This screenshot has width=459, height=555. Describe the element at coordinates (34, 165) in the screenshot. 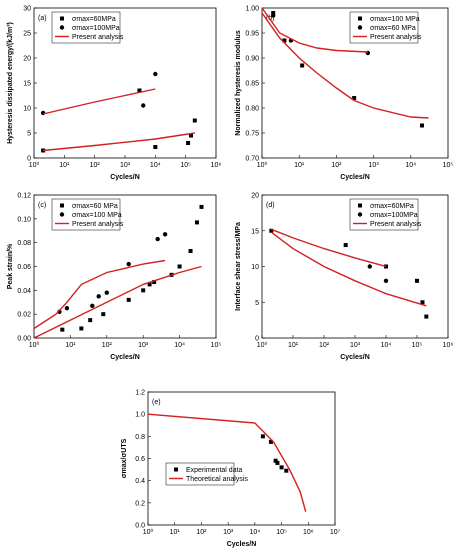

I see `x-tick-label: 10⁰` at that location.